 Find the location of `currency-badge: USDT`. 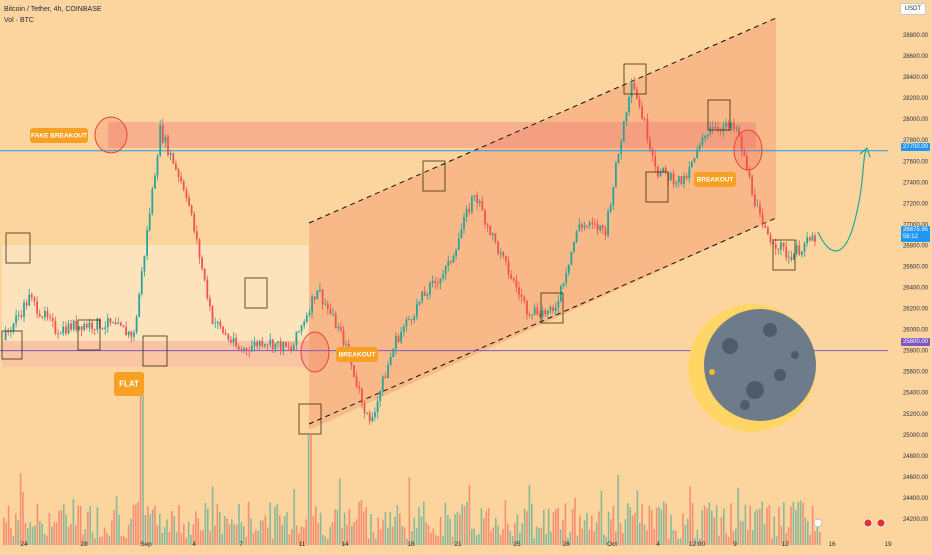

currency-badge: USDT is located at coordinates (912, 9).